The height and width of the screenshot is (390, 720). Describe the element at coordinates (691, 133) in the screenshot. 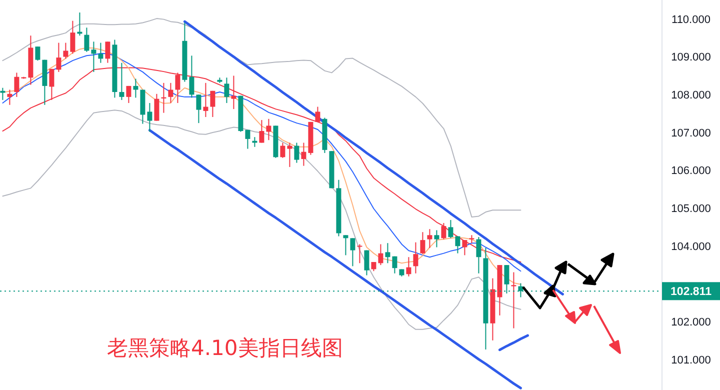

I see `y-tick-label: 107.000` at that location.